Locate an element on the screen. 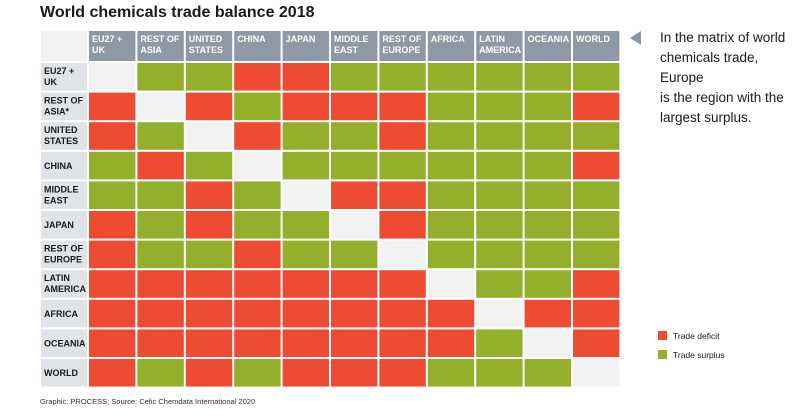  row-header-label: EU27 + UK is located at coordinates (59, 76).